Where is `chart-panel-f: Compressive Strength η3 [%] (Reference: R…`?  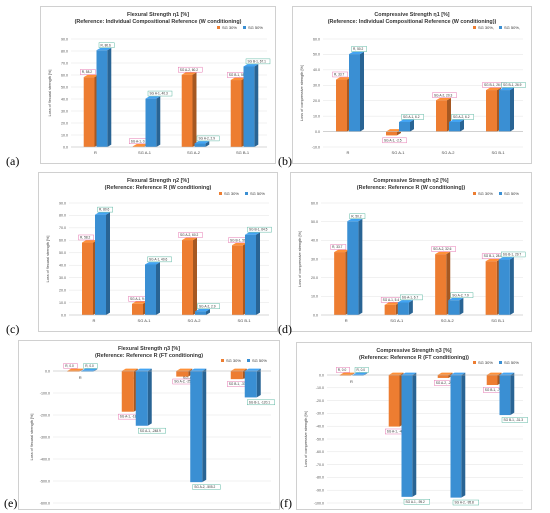
chart-panel-f: Compressive Strength η3 [%] (Reference: R… is located at coordinates (414, 426).